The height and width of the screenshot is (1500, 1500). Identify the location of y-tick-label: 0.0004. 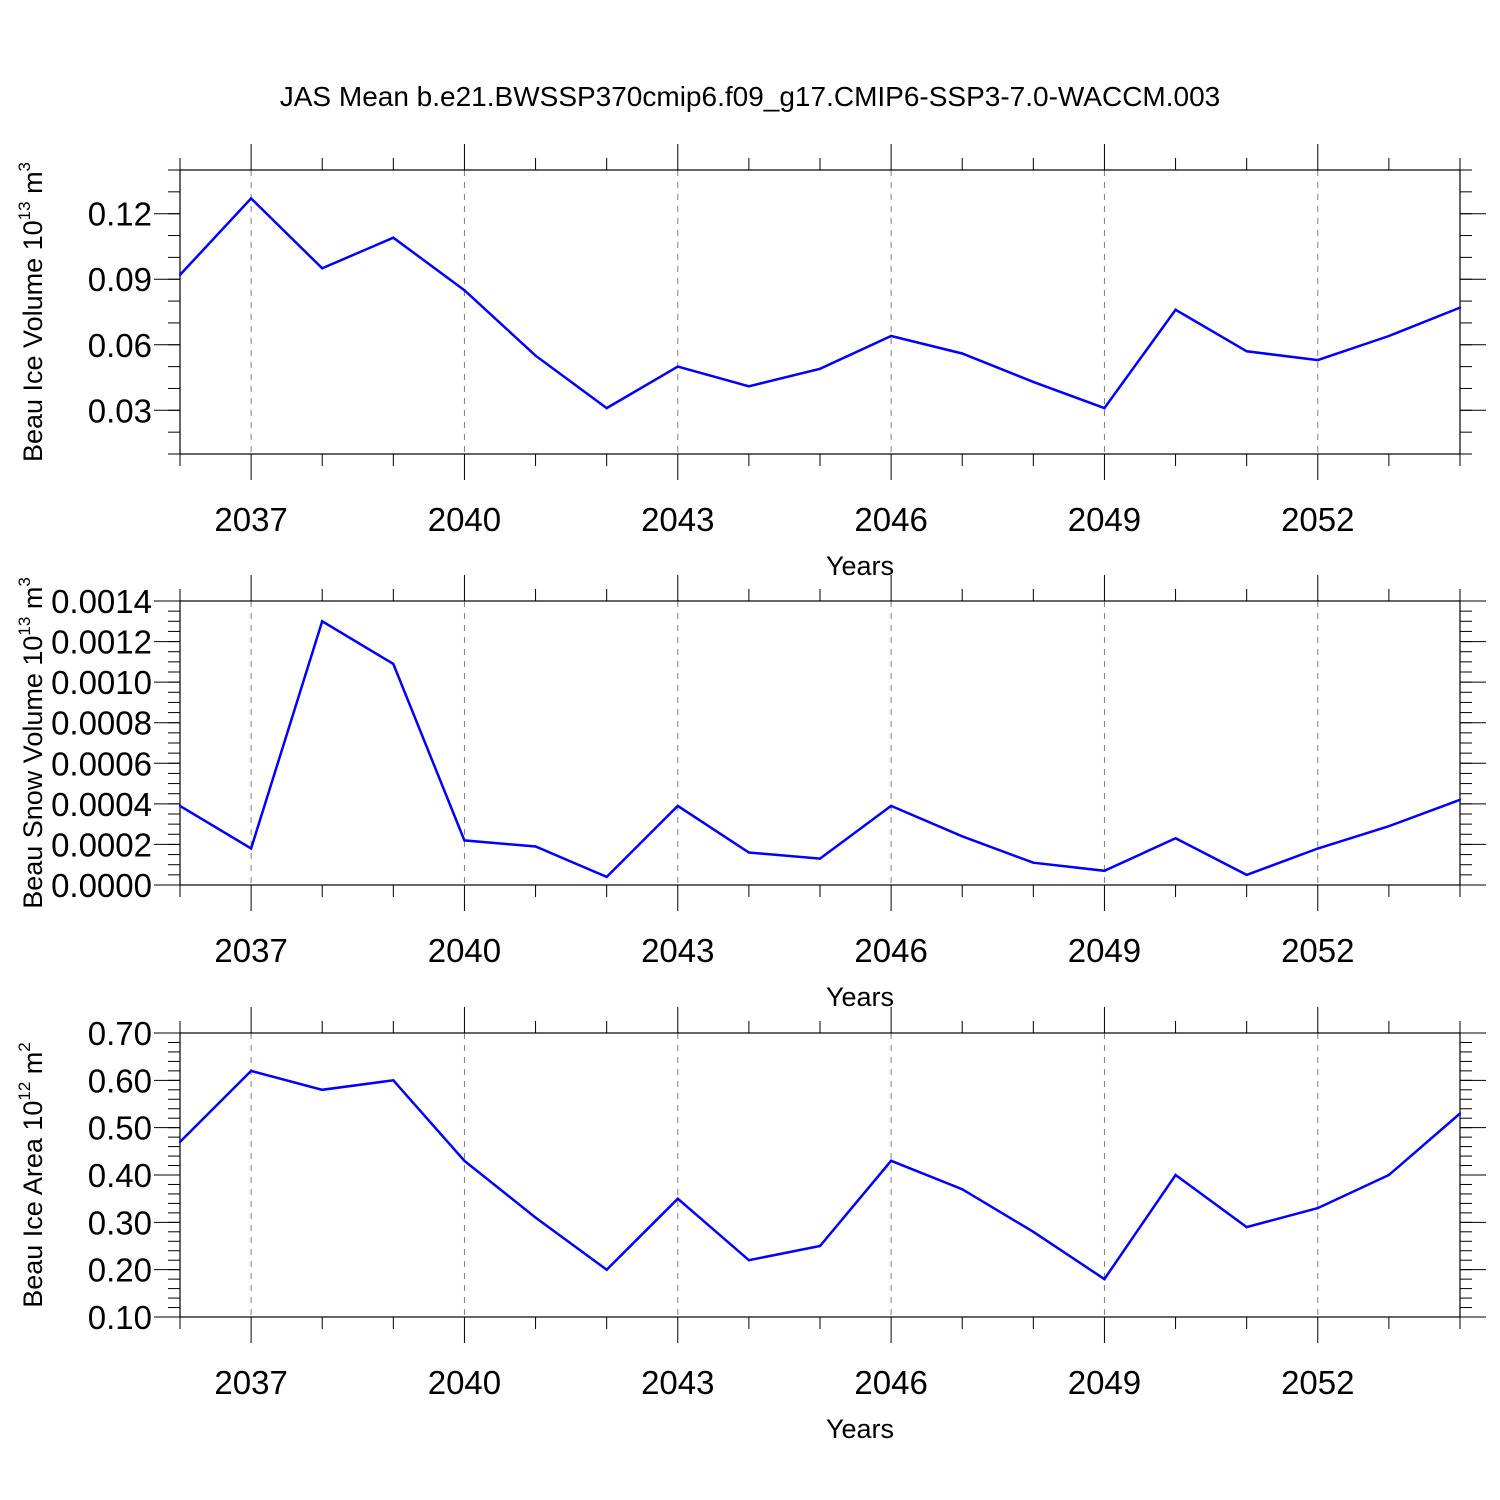
(101, 804).